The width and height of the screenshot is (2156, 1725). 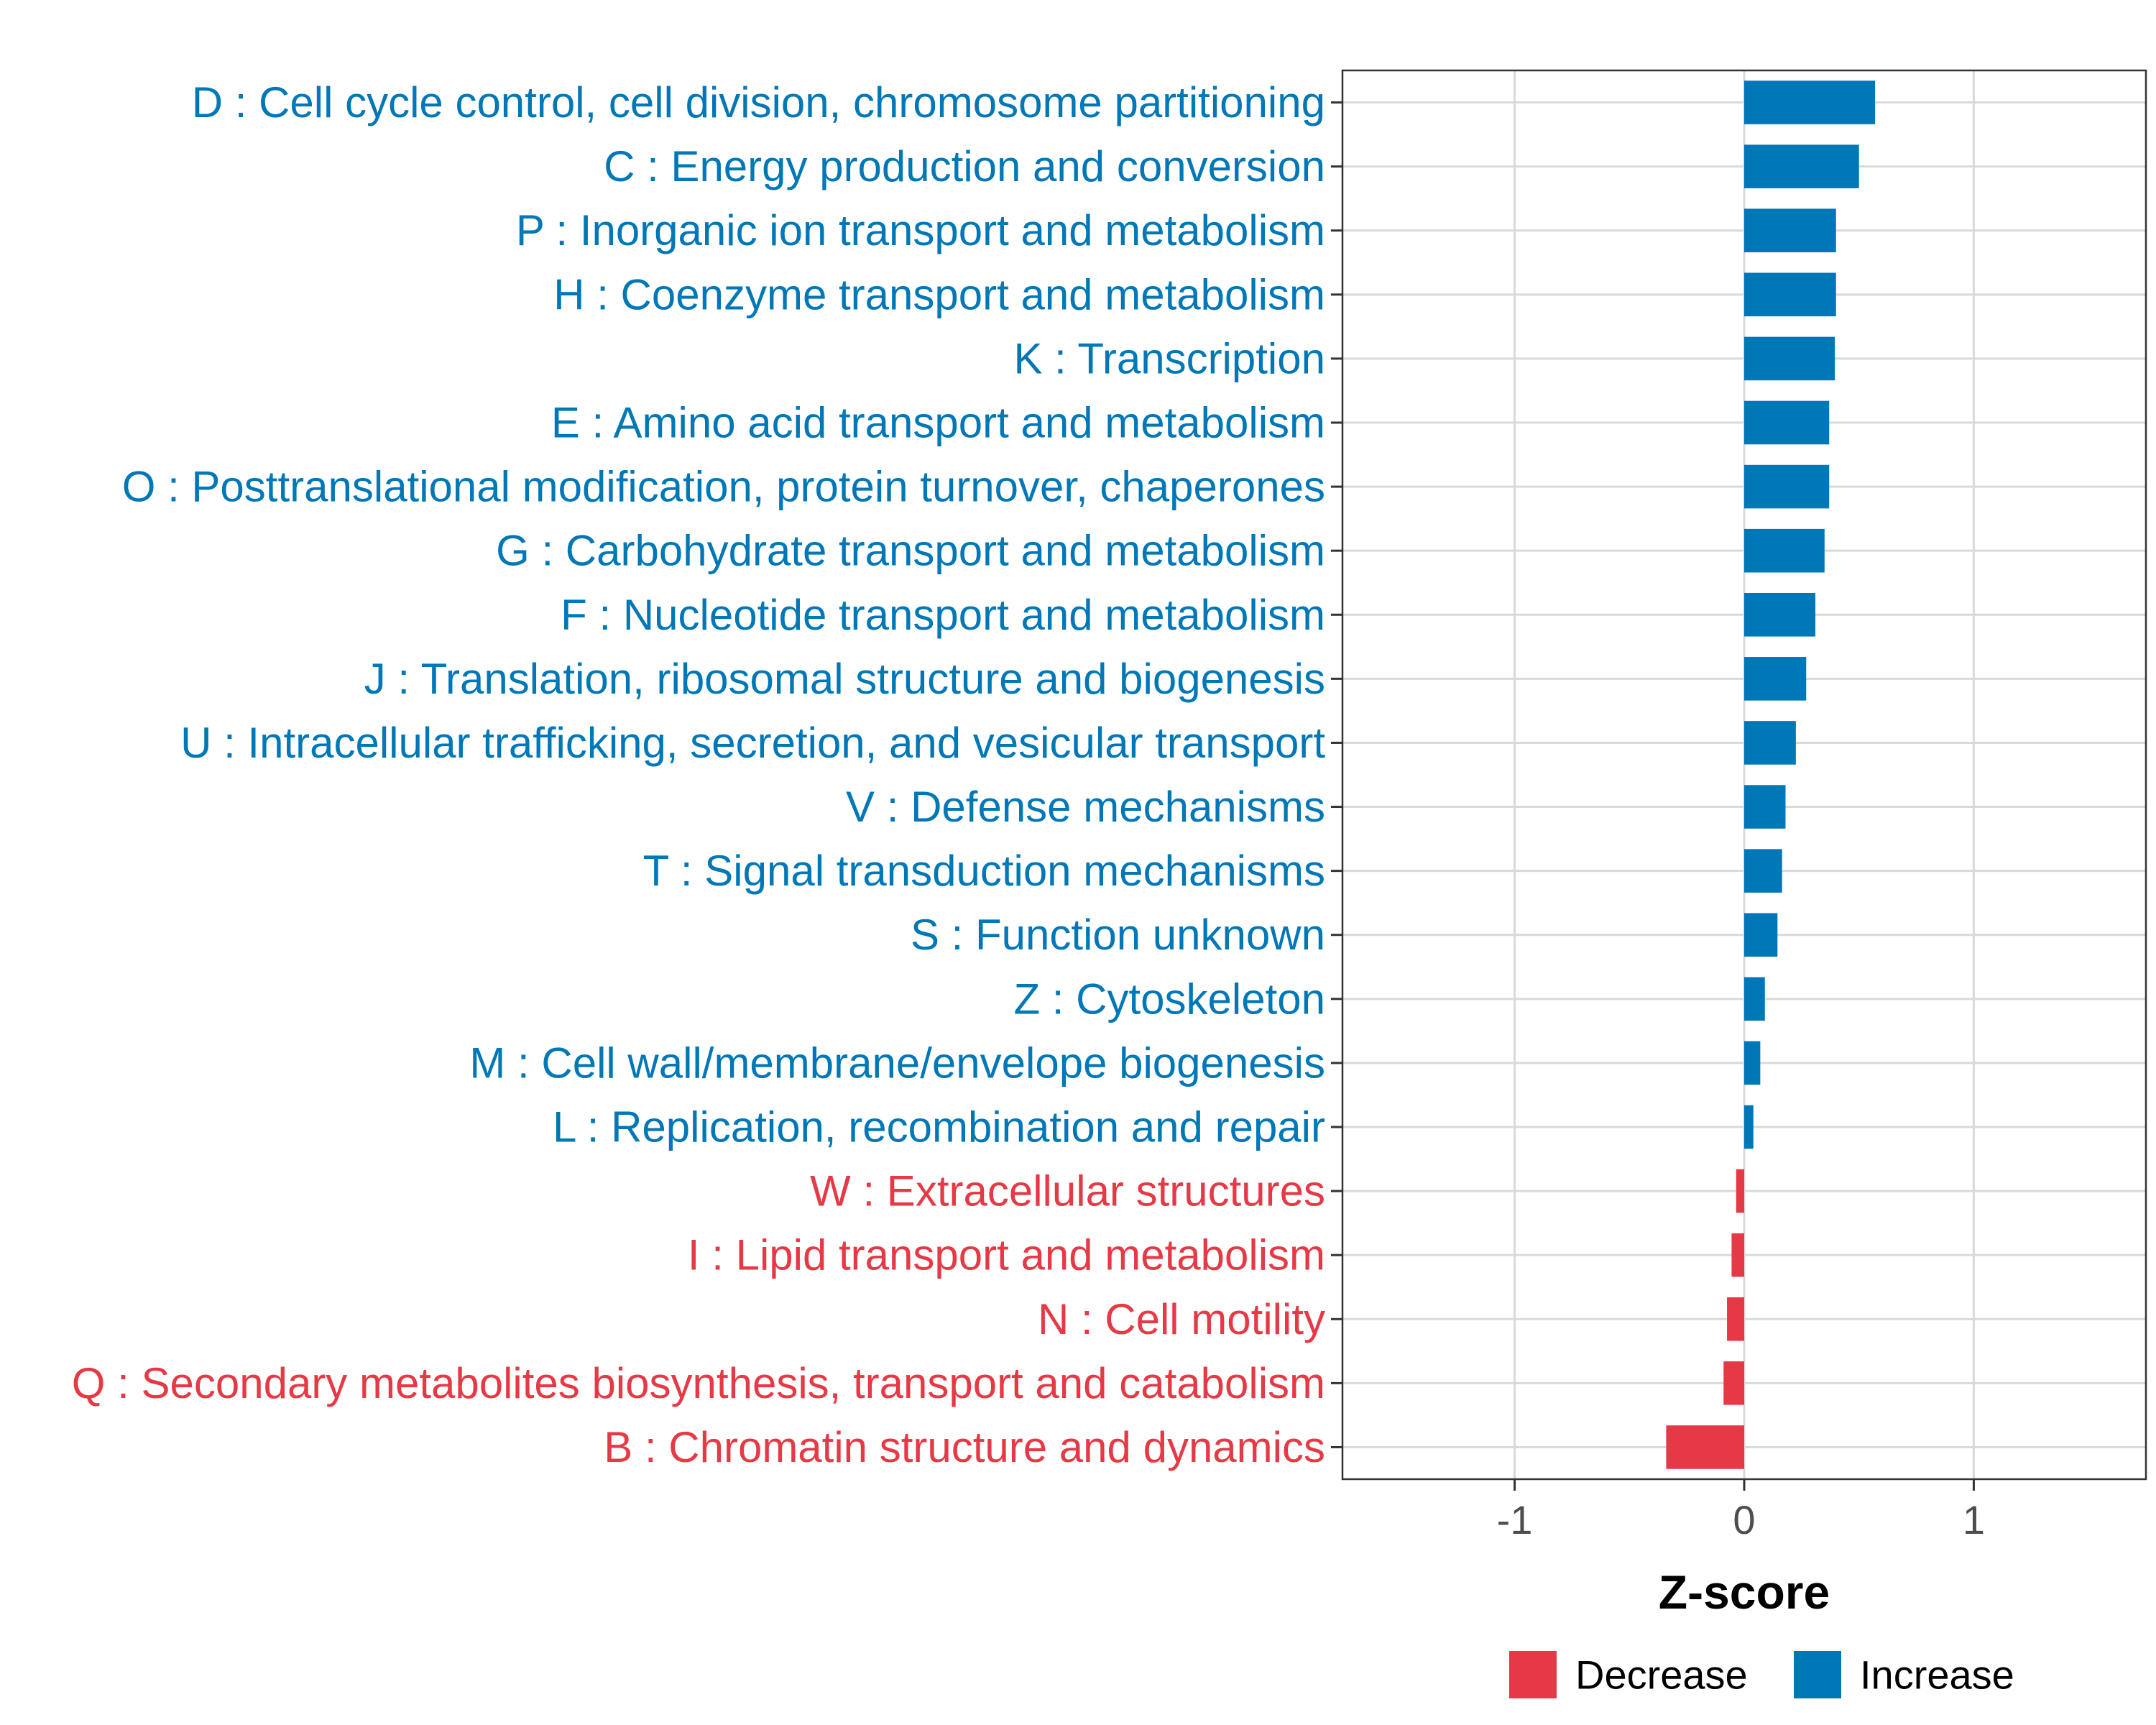 I want to click on category-label: W : Extracellular structures, so click(x=1067, y=1191).